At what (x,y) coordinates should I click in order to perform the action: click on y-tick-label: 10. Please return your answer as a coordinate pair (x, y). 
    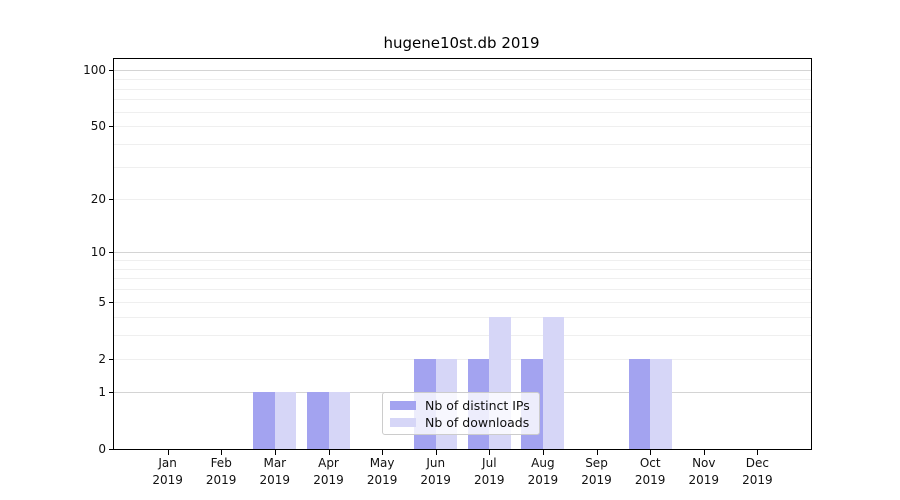
    Looking at the image, I should click on (98, 252).